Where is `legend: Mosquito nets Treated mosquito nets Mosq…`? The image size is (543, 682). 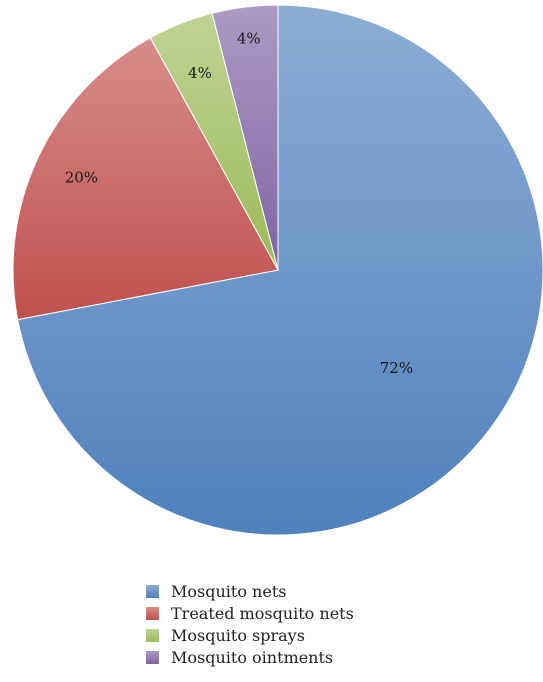 legend: Mosquito nets Treated mosquito nets Mosq… is located at coordinates (250, 624).